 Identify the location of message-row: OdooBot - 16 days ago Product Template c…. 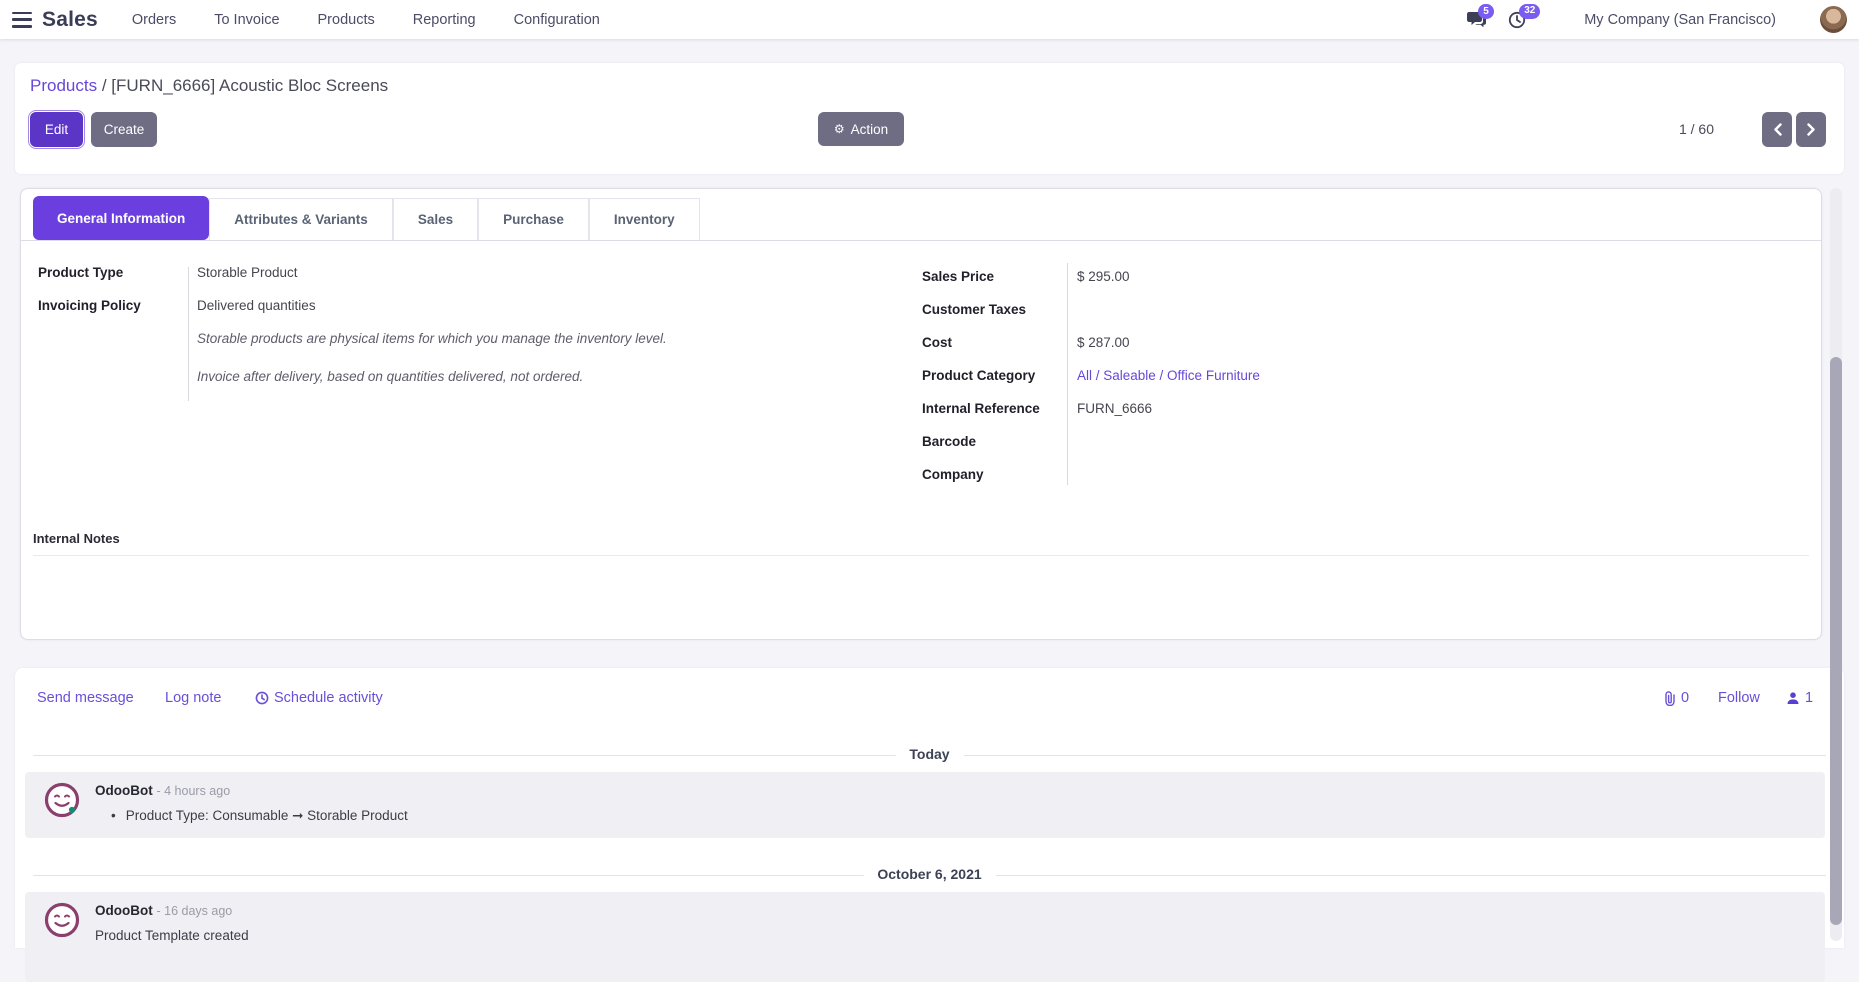
(925, 937).